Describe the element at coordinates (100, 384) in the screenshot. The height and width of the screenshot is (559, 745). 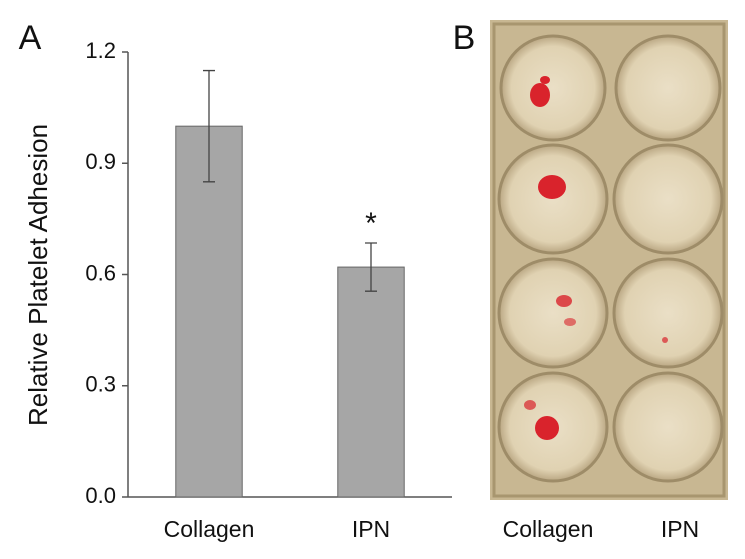
I see `y-tick-label: 0.3` at that location.